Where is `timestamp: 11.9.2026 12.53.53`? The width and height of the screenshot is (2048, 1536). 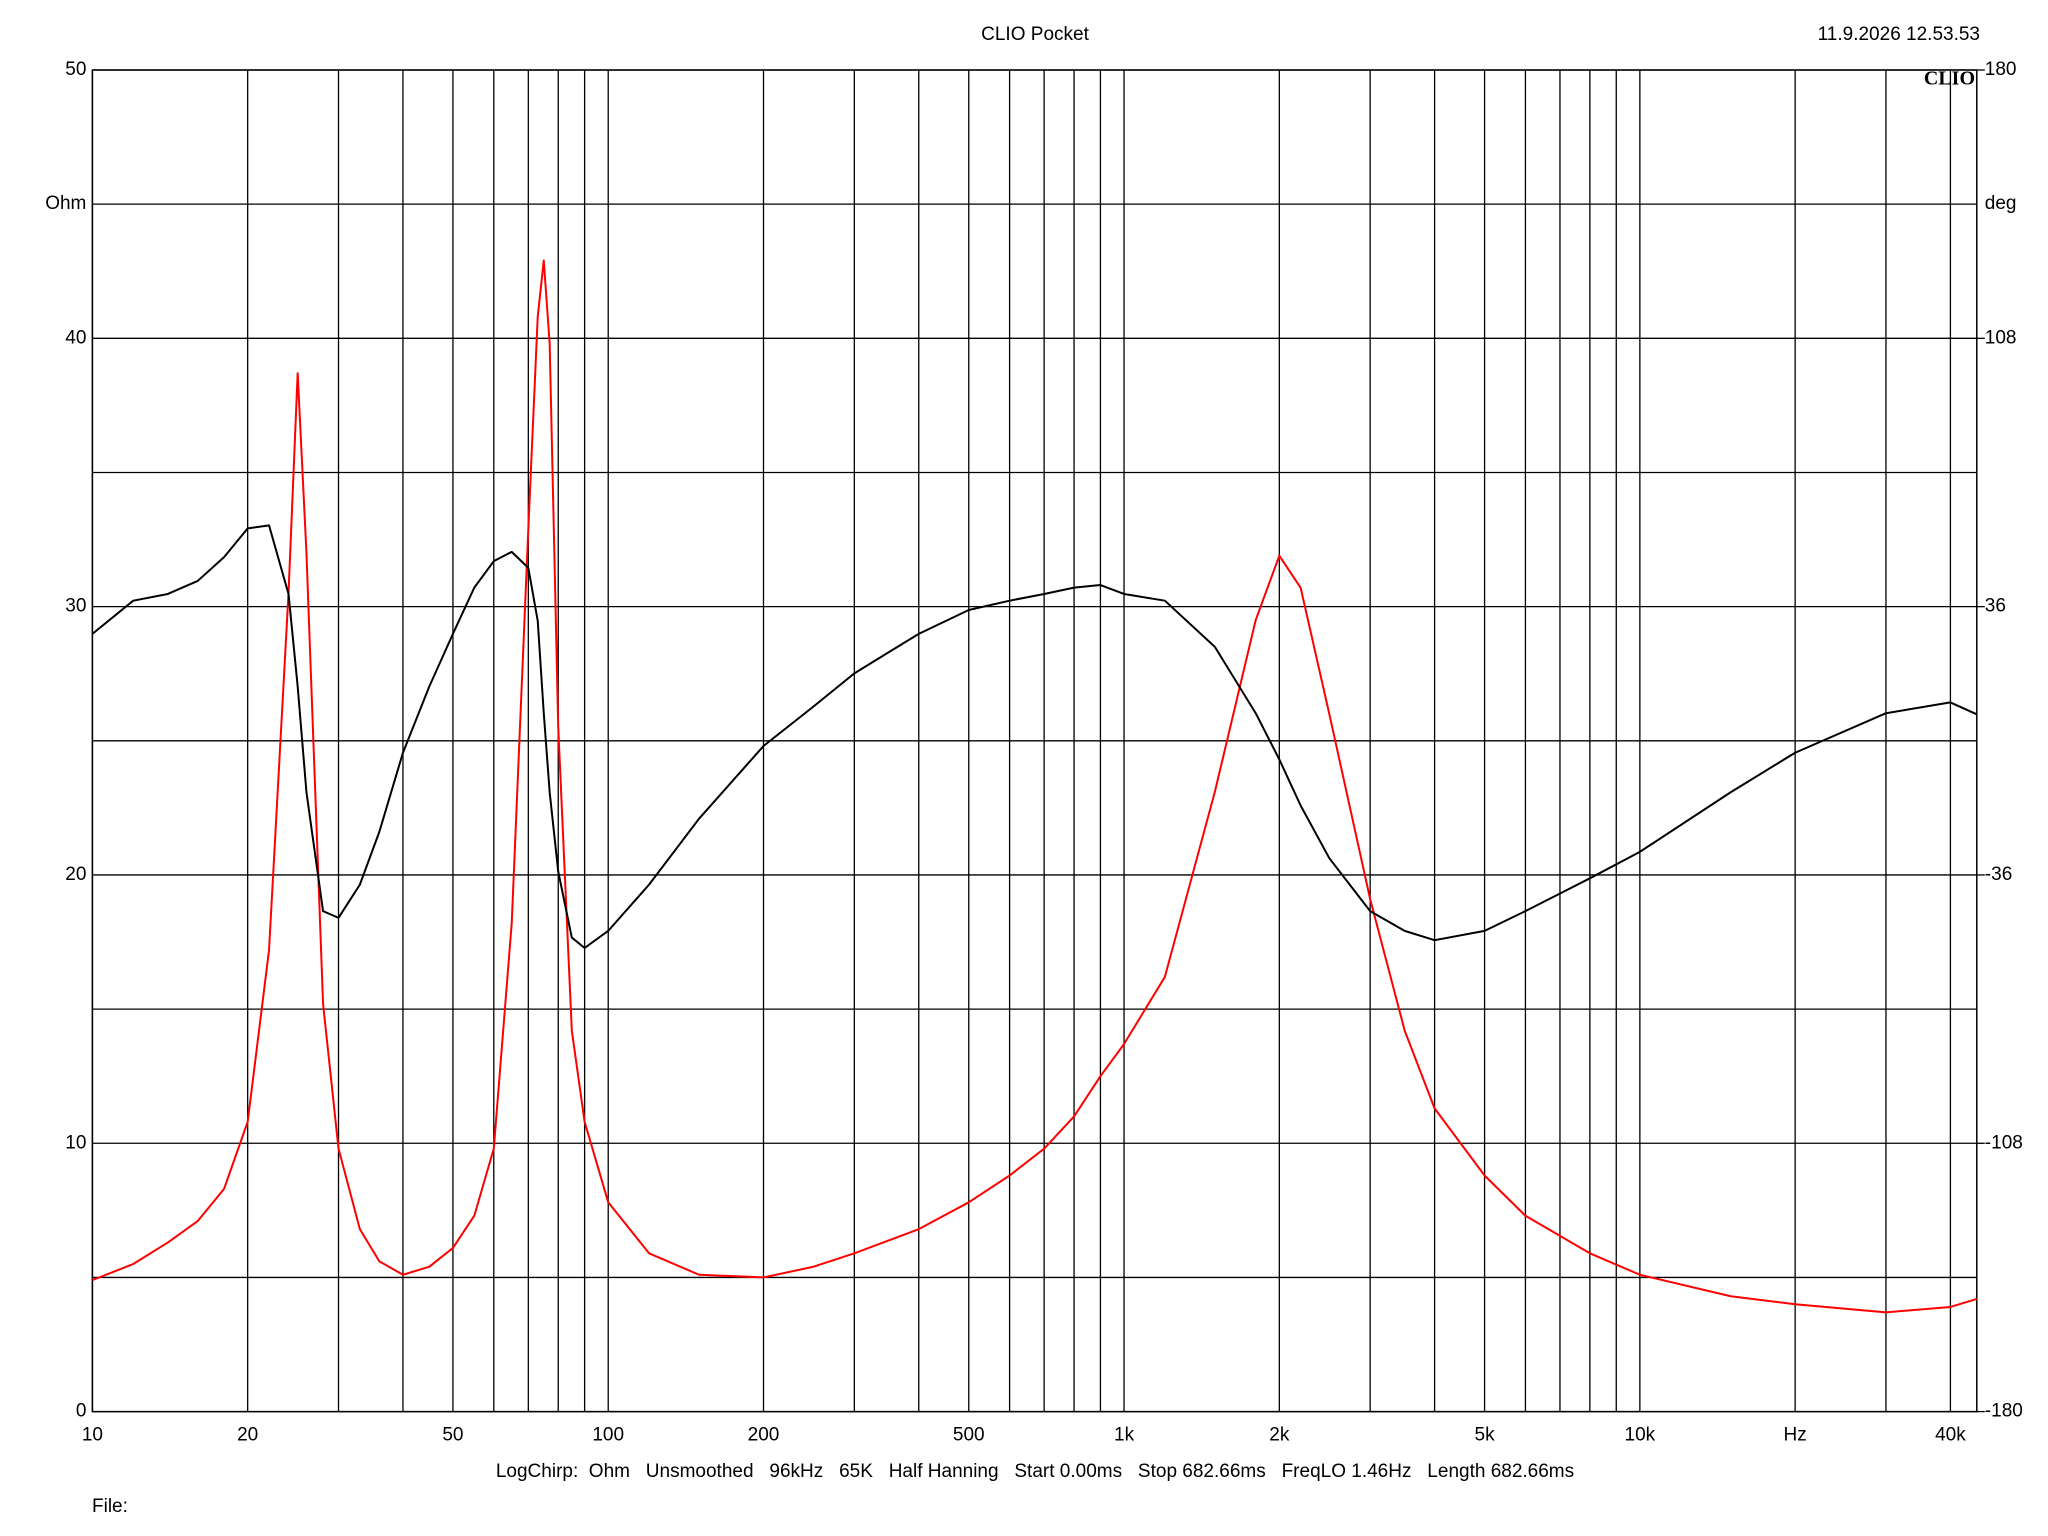
timestamp: 11.9.2026 12.53.53 is located at coordinates (1899, 34).